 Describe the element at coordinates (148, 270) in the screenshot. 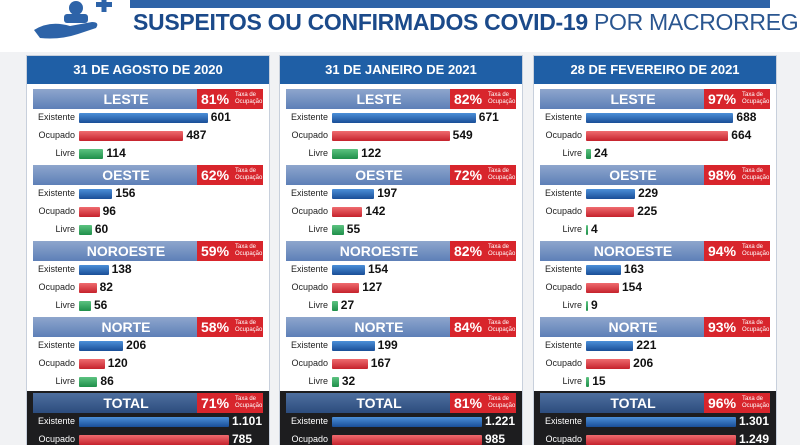

I see `bar-row-existente: Existente 138` at that location.